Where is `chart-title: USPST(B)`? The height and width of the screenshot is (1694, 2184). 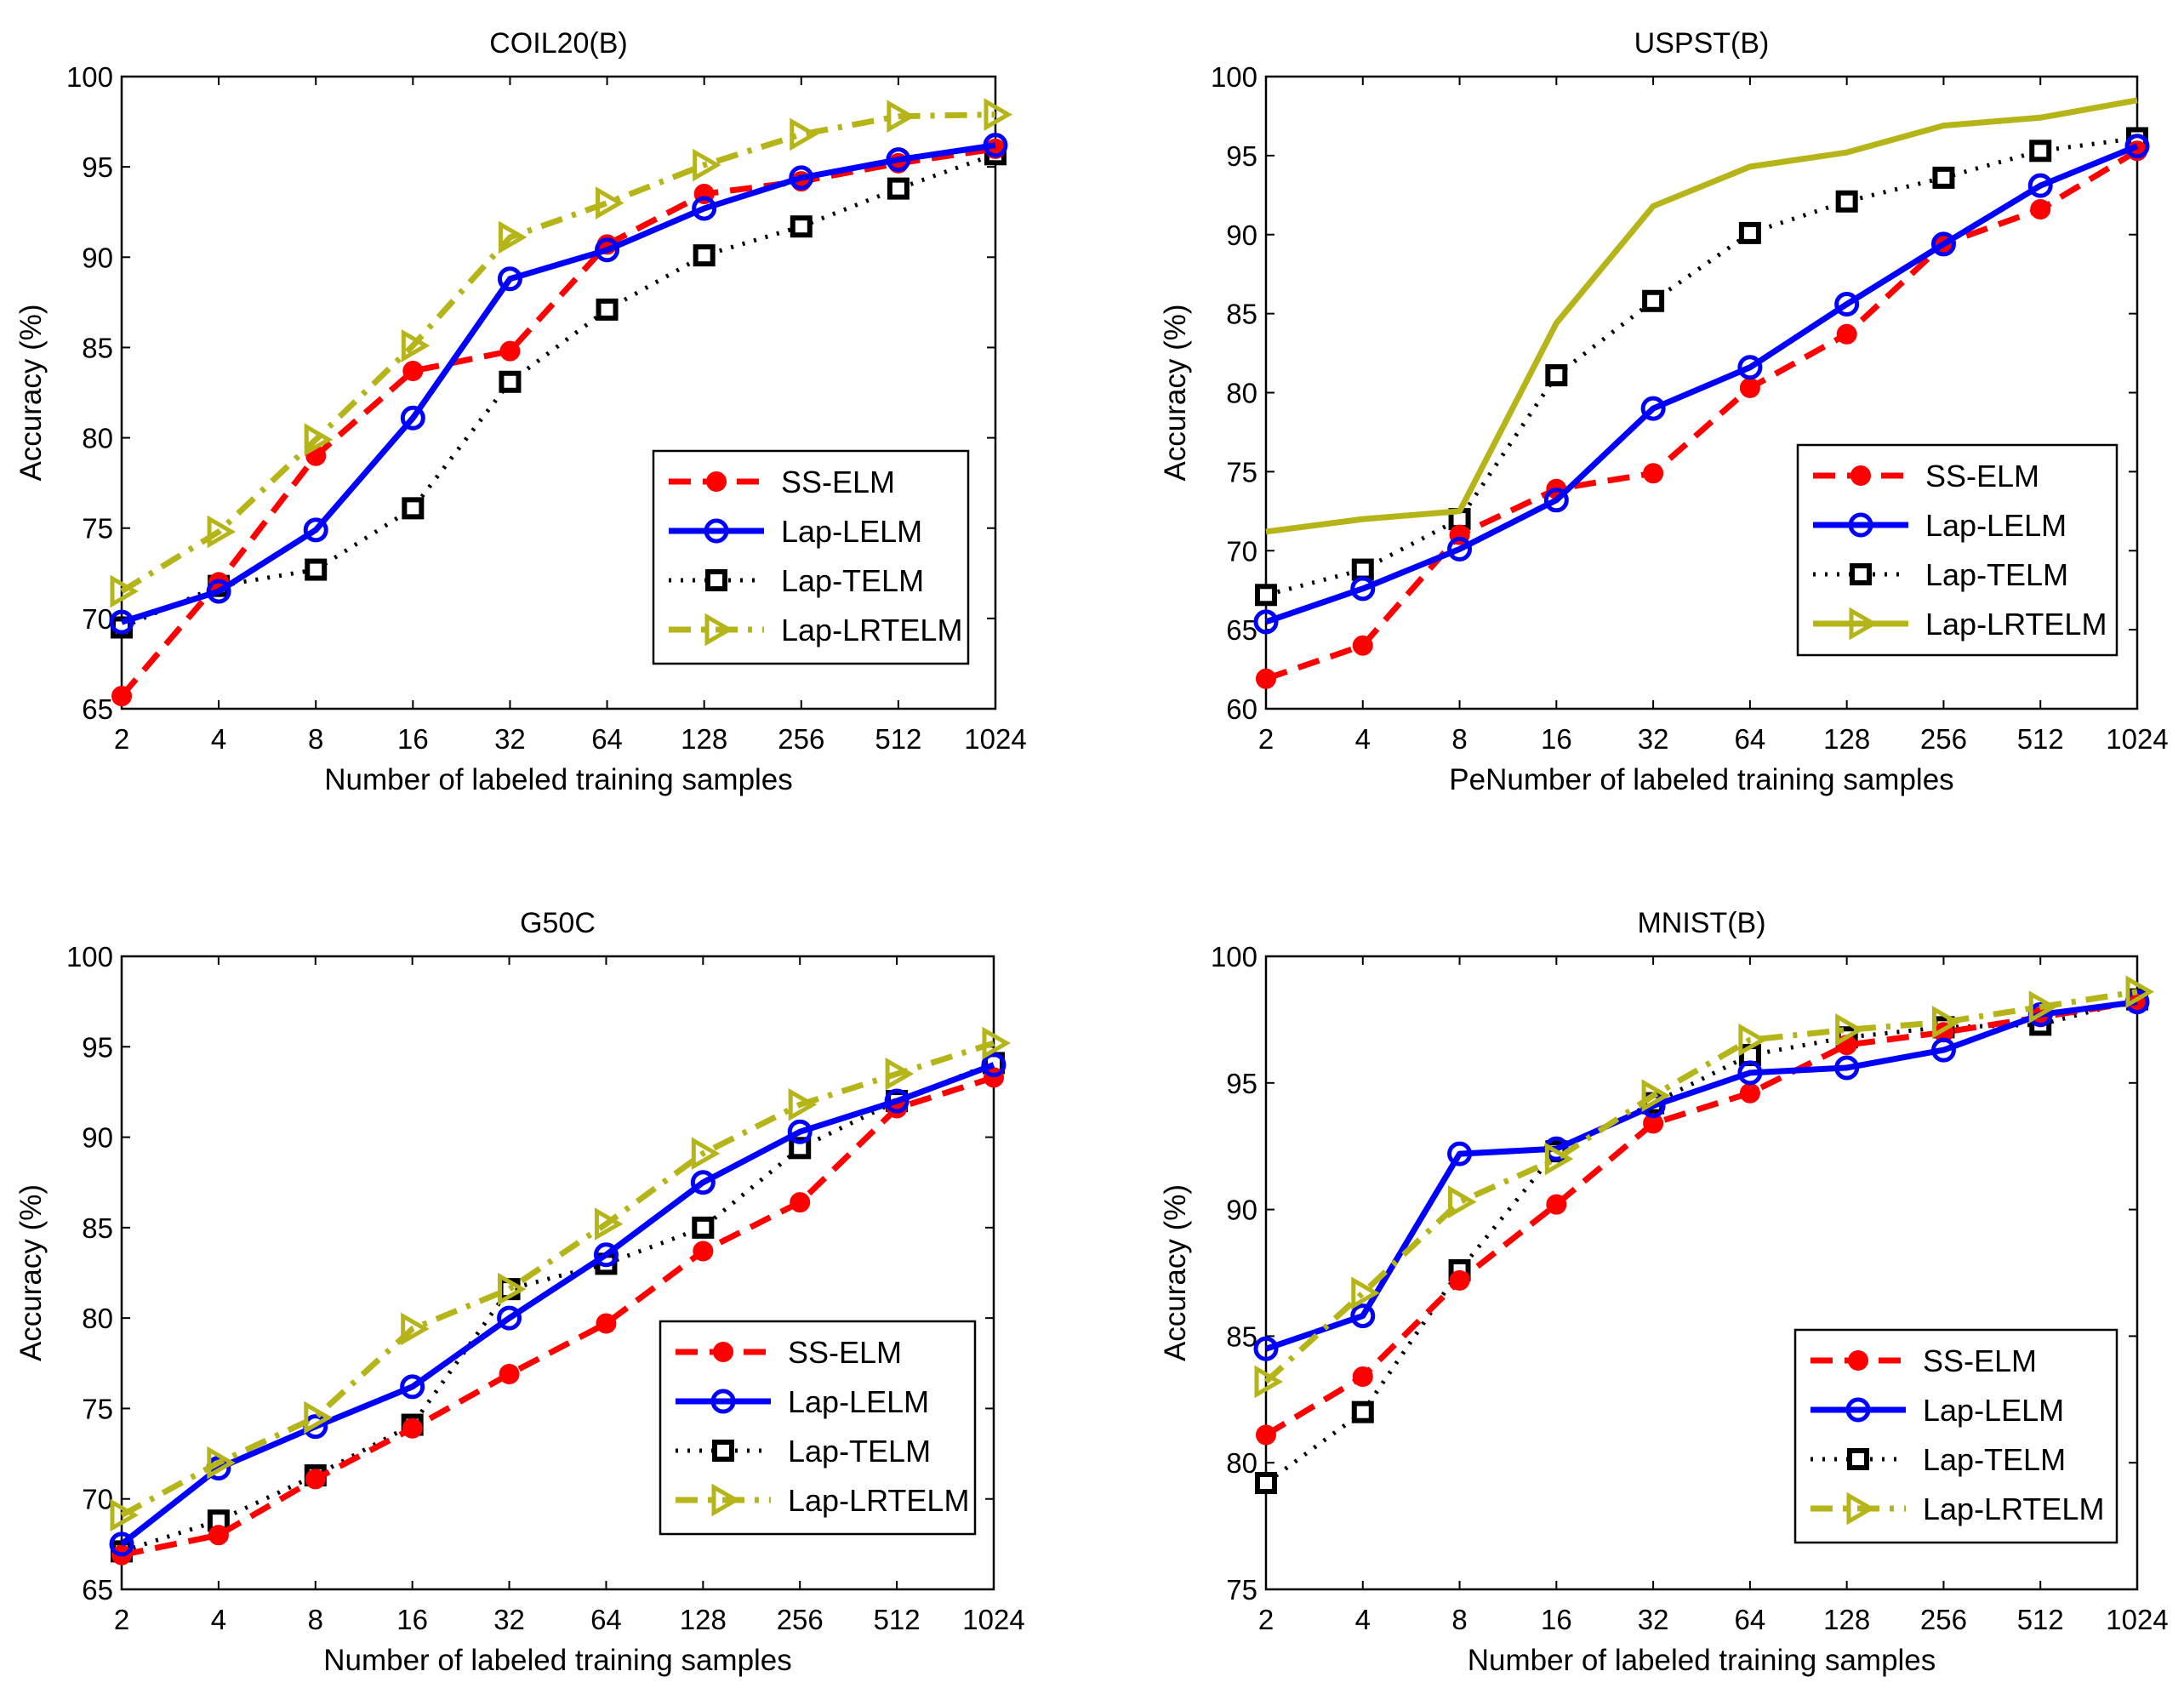 chart-title: USPST(B) is located at coordinates (1702, 44).